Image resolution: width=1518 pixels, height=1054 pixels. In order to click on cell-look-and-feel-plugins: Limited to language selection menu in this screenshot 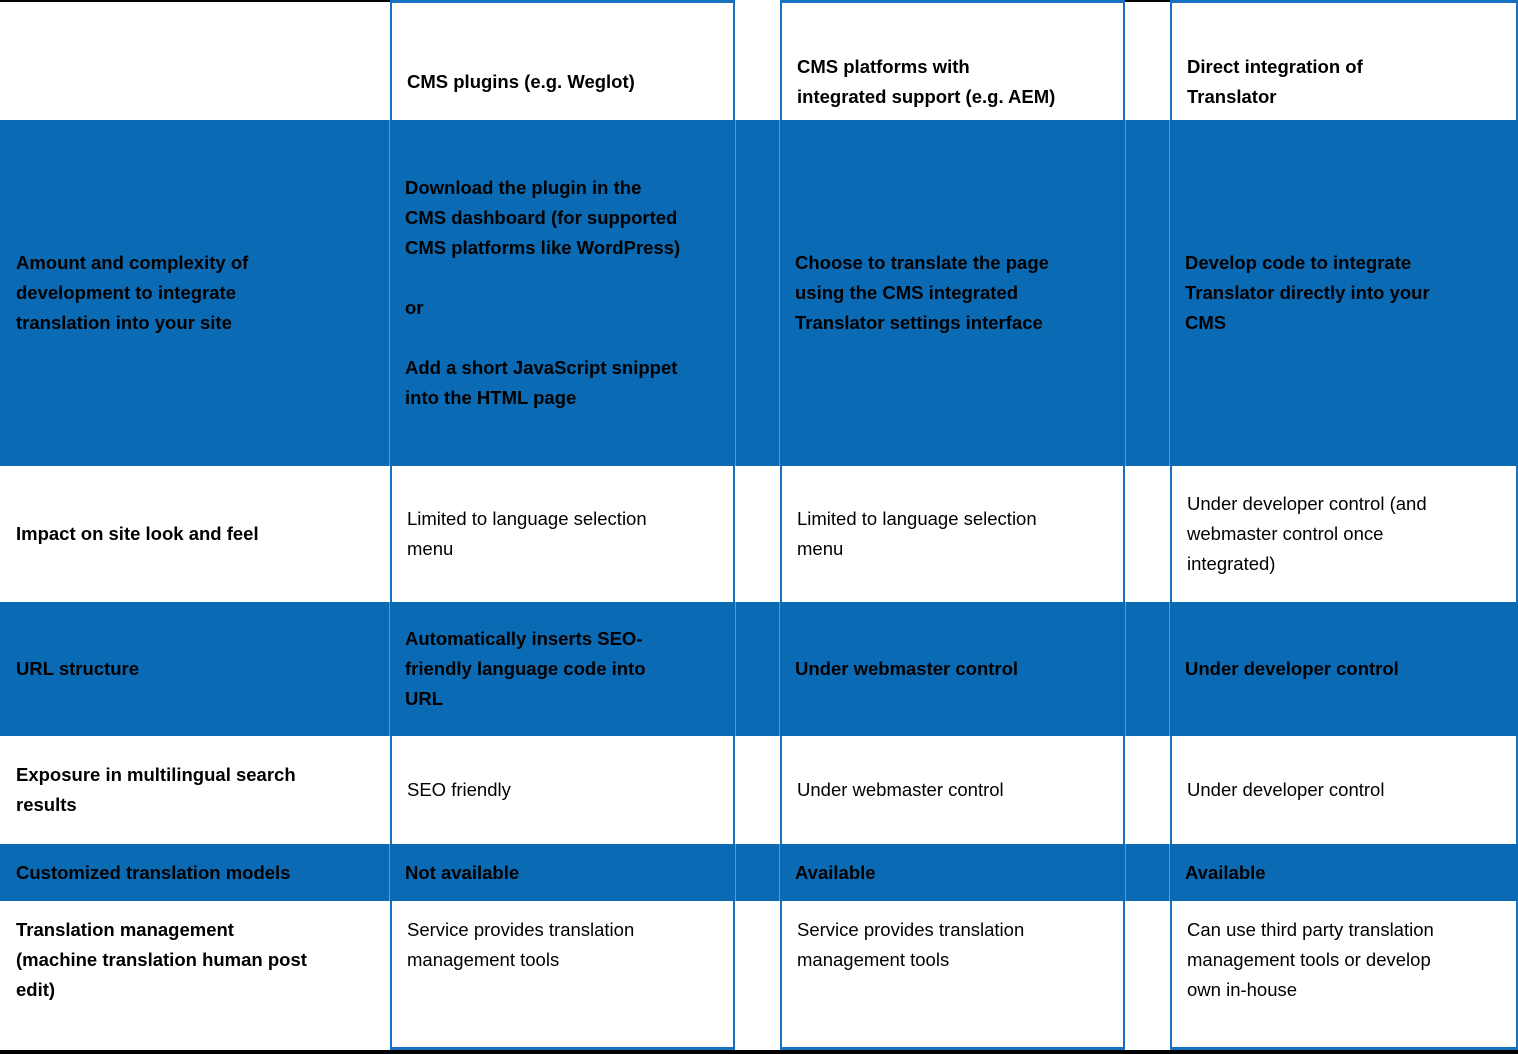, I will do `click(562, 534)`.